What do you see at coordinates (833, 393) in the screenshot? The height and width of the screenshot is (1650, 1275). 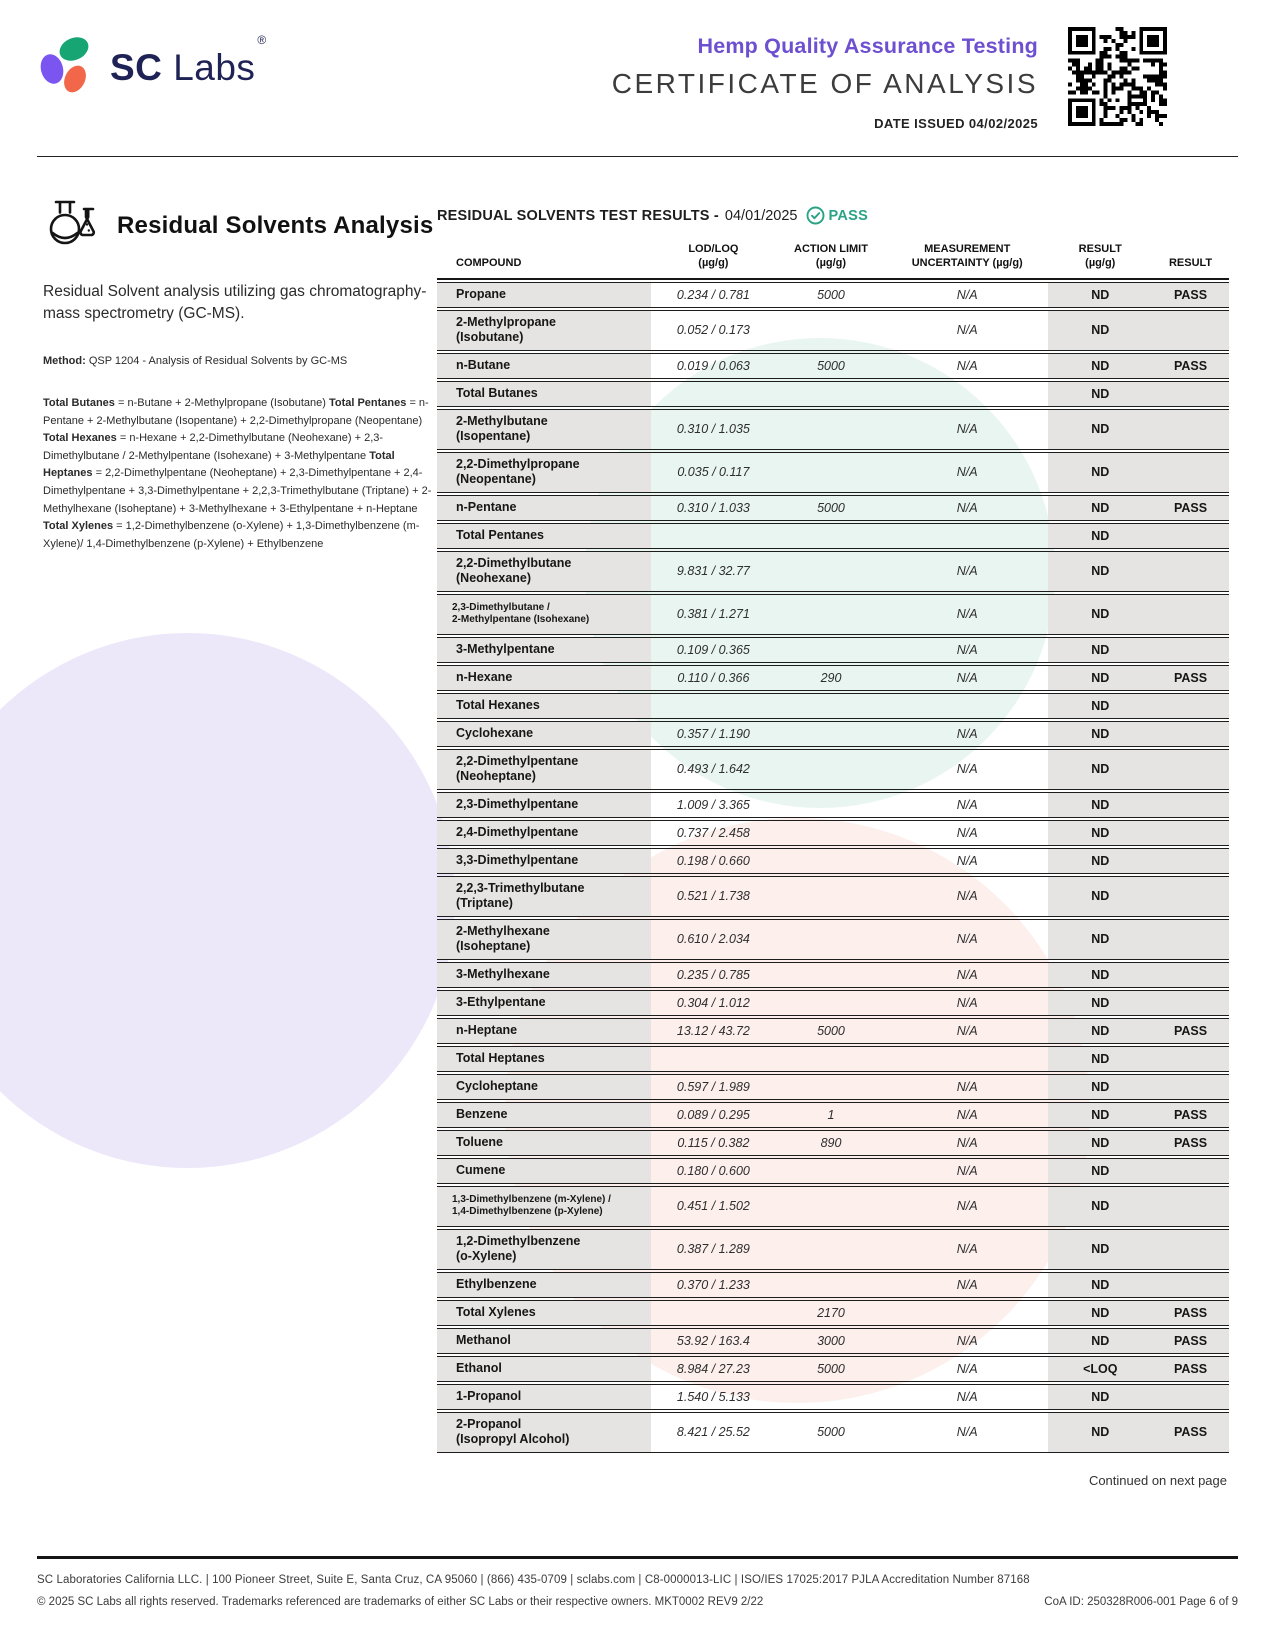 I see `table-row: Total Butanes ND` at bounding box center [833, 393].